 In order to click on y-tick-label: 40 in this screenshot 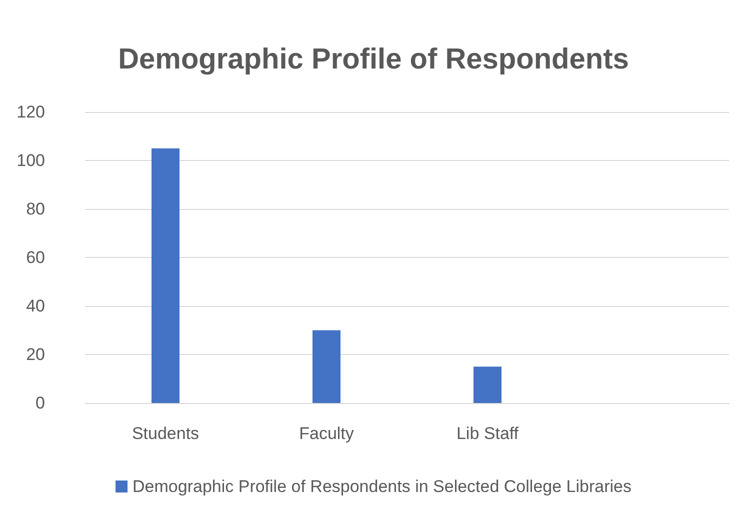, I will do `click(35, 306)`.